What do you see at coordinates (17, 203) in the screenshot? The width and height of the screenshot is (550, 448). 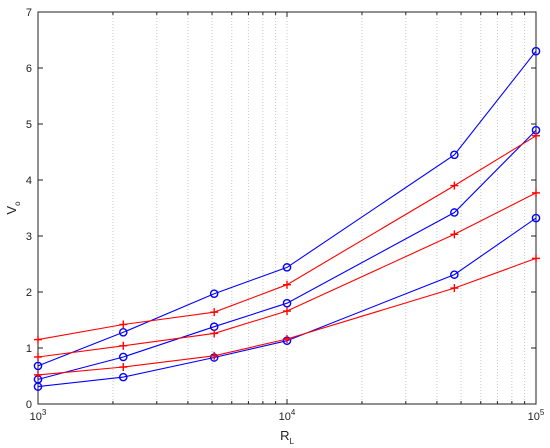 I see `y-axis-label-subscript: o` at bounding box center [17, 203].